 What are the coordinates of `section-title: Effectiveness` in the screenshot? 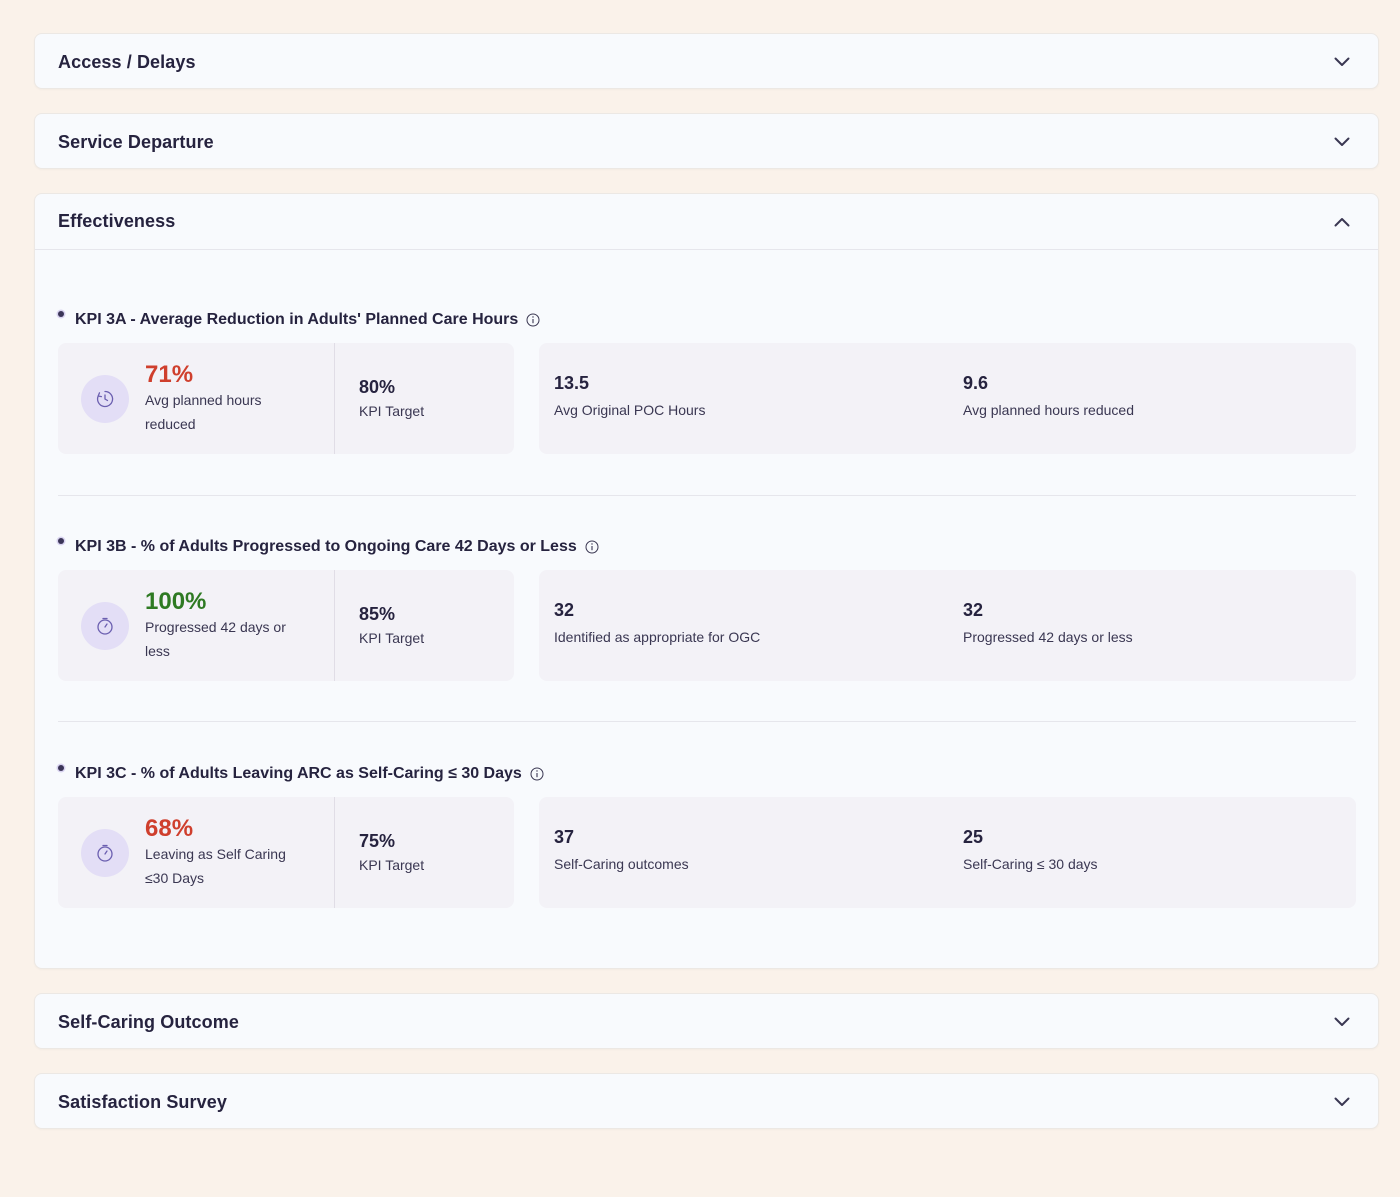 It's located at (117, 221).